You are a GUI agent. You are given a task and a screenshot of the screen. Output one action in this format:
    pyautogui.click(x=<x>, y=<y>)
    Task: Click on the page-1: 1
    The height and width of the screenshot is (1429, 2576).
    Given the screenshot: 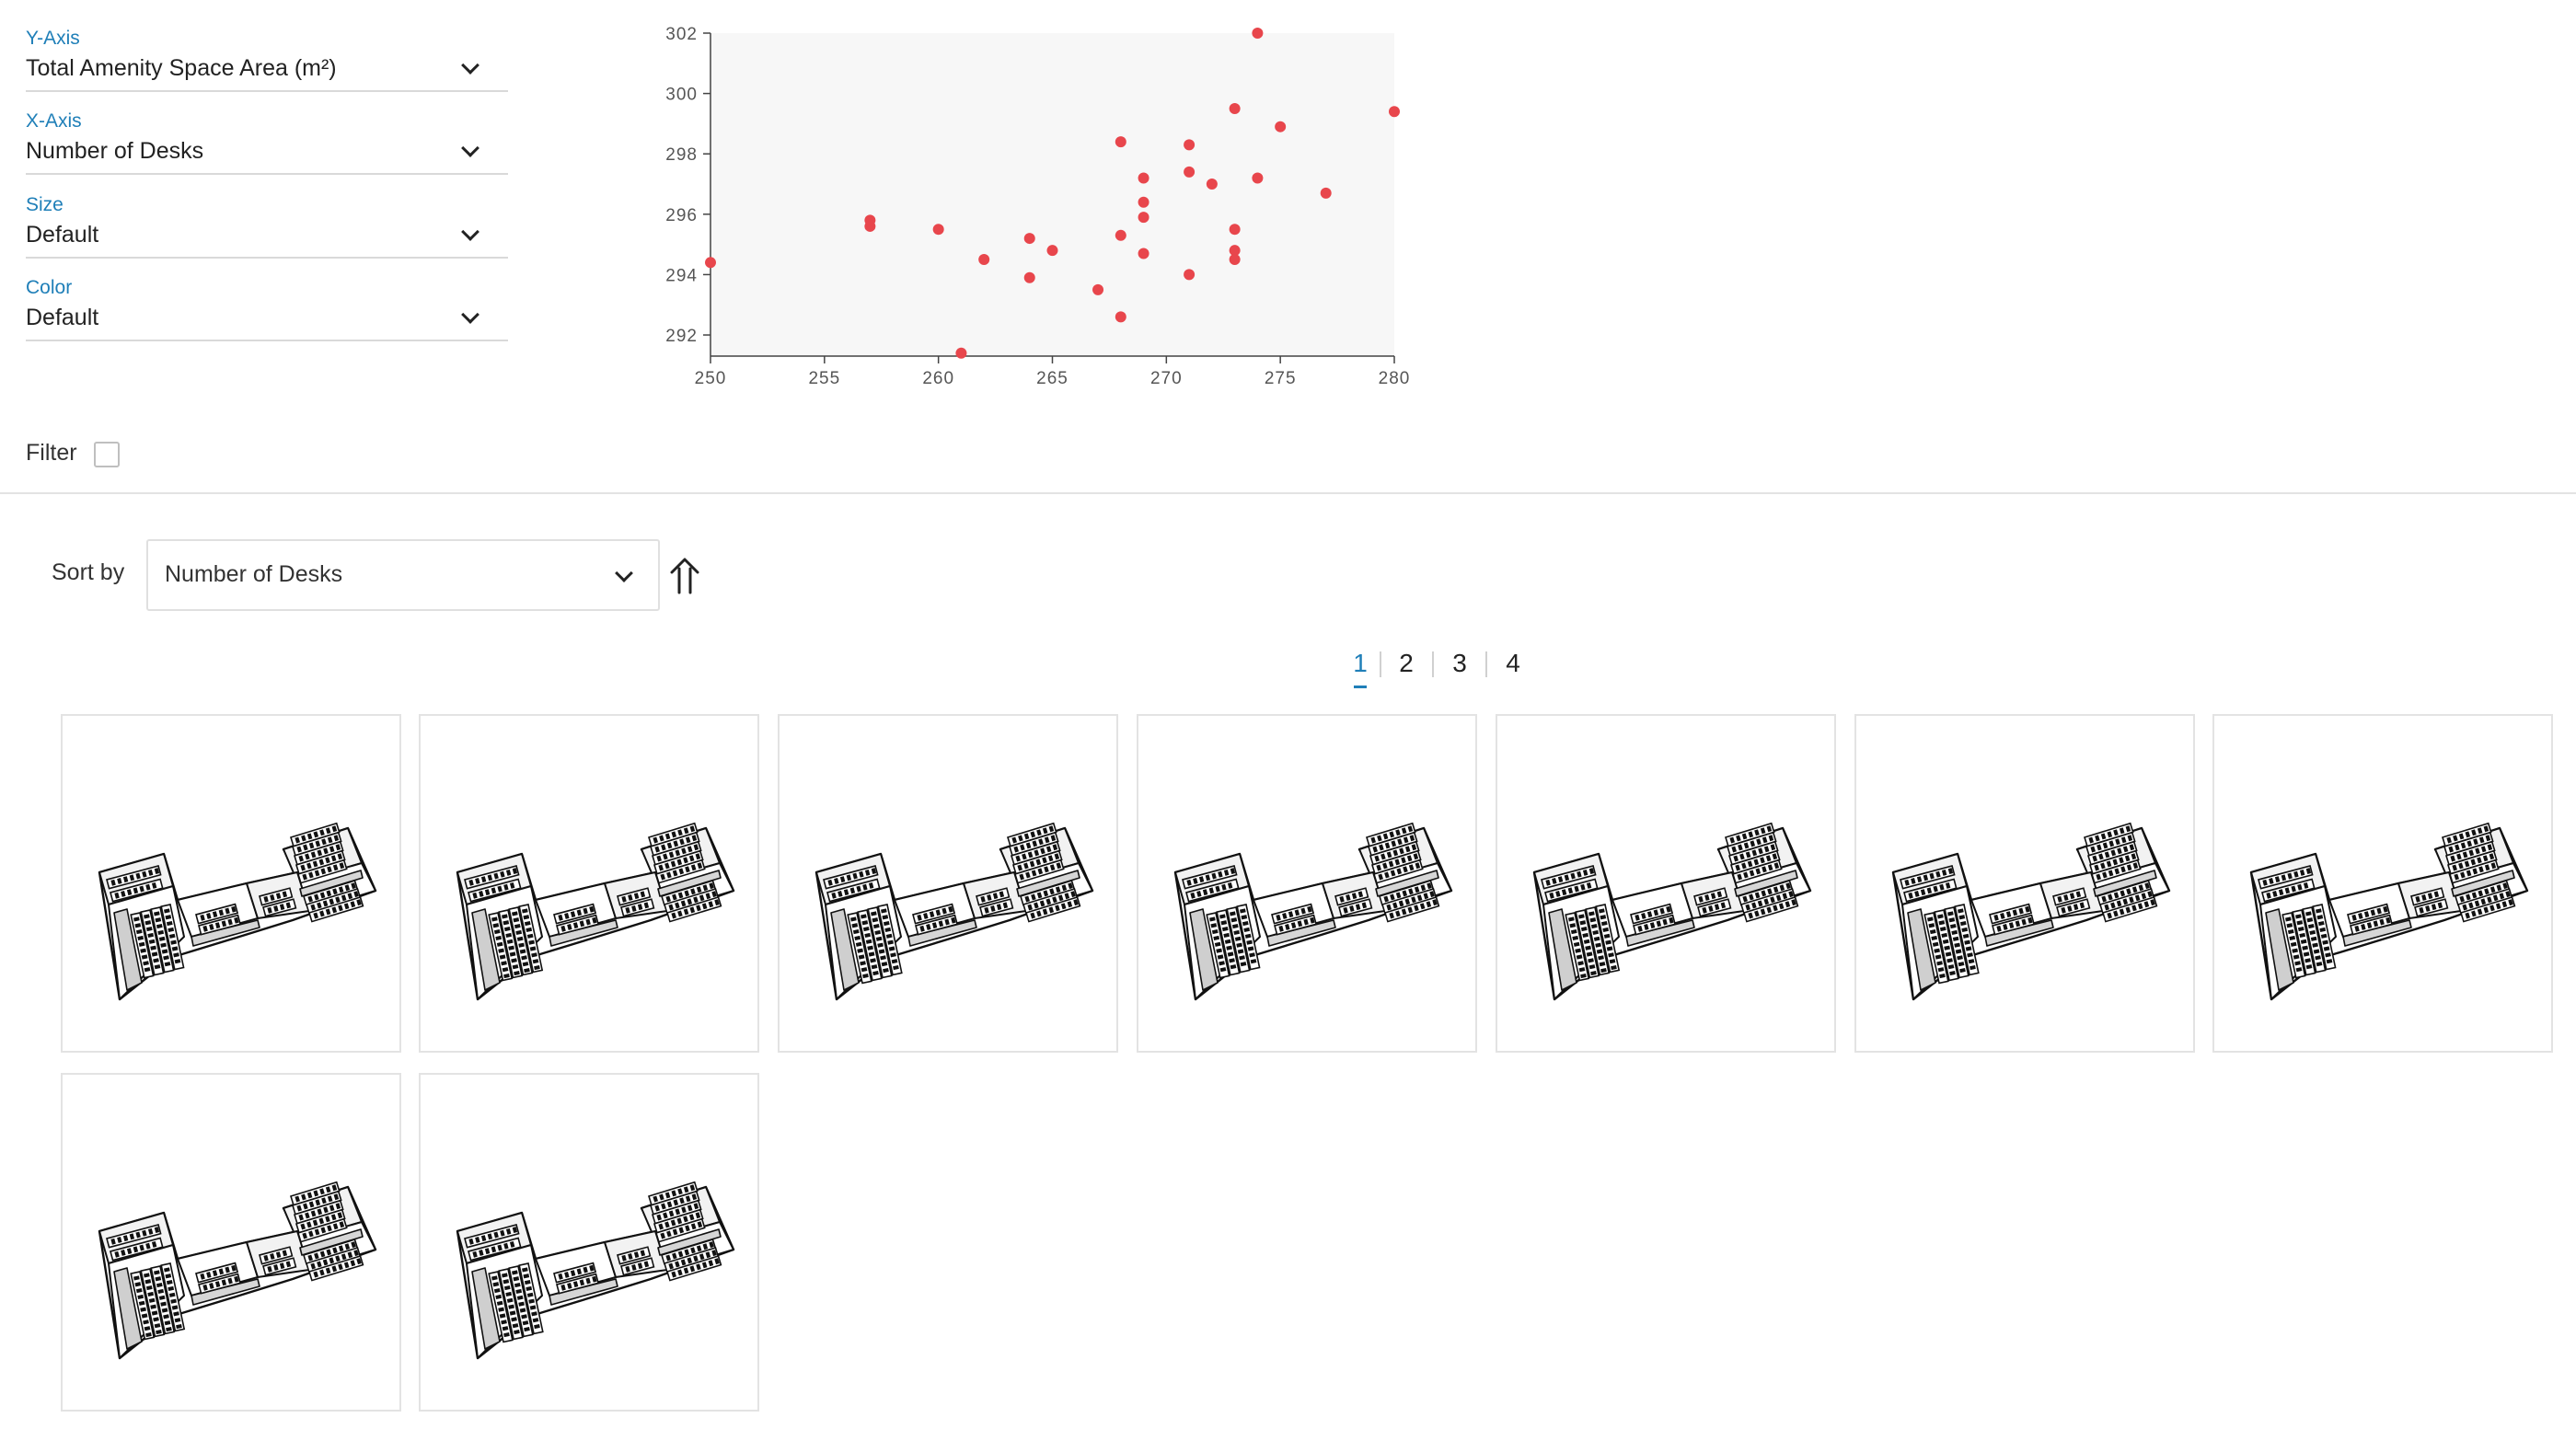 What is the action you would take?
    pyautogui.click(x=1360, y=667)
    